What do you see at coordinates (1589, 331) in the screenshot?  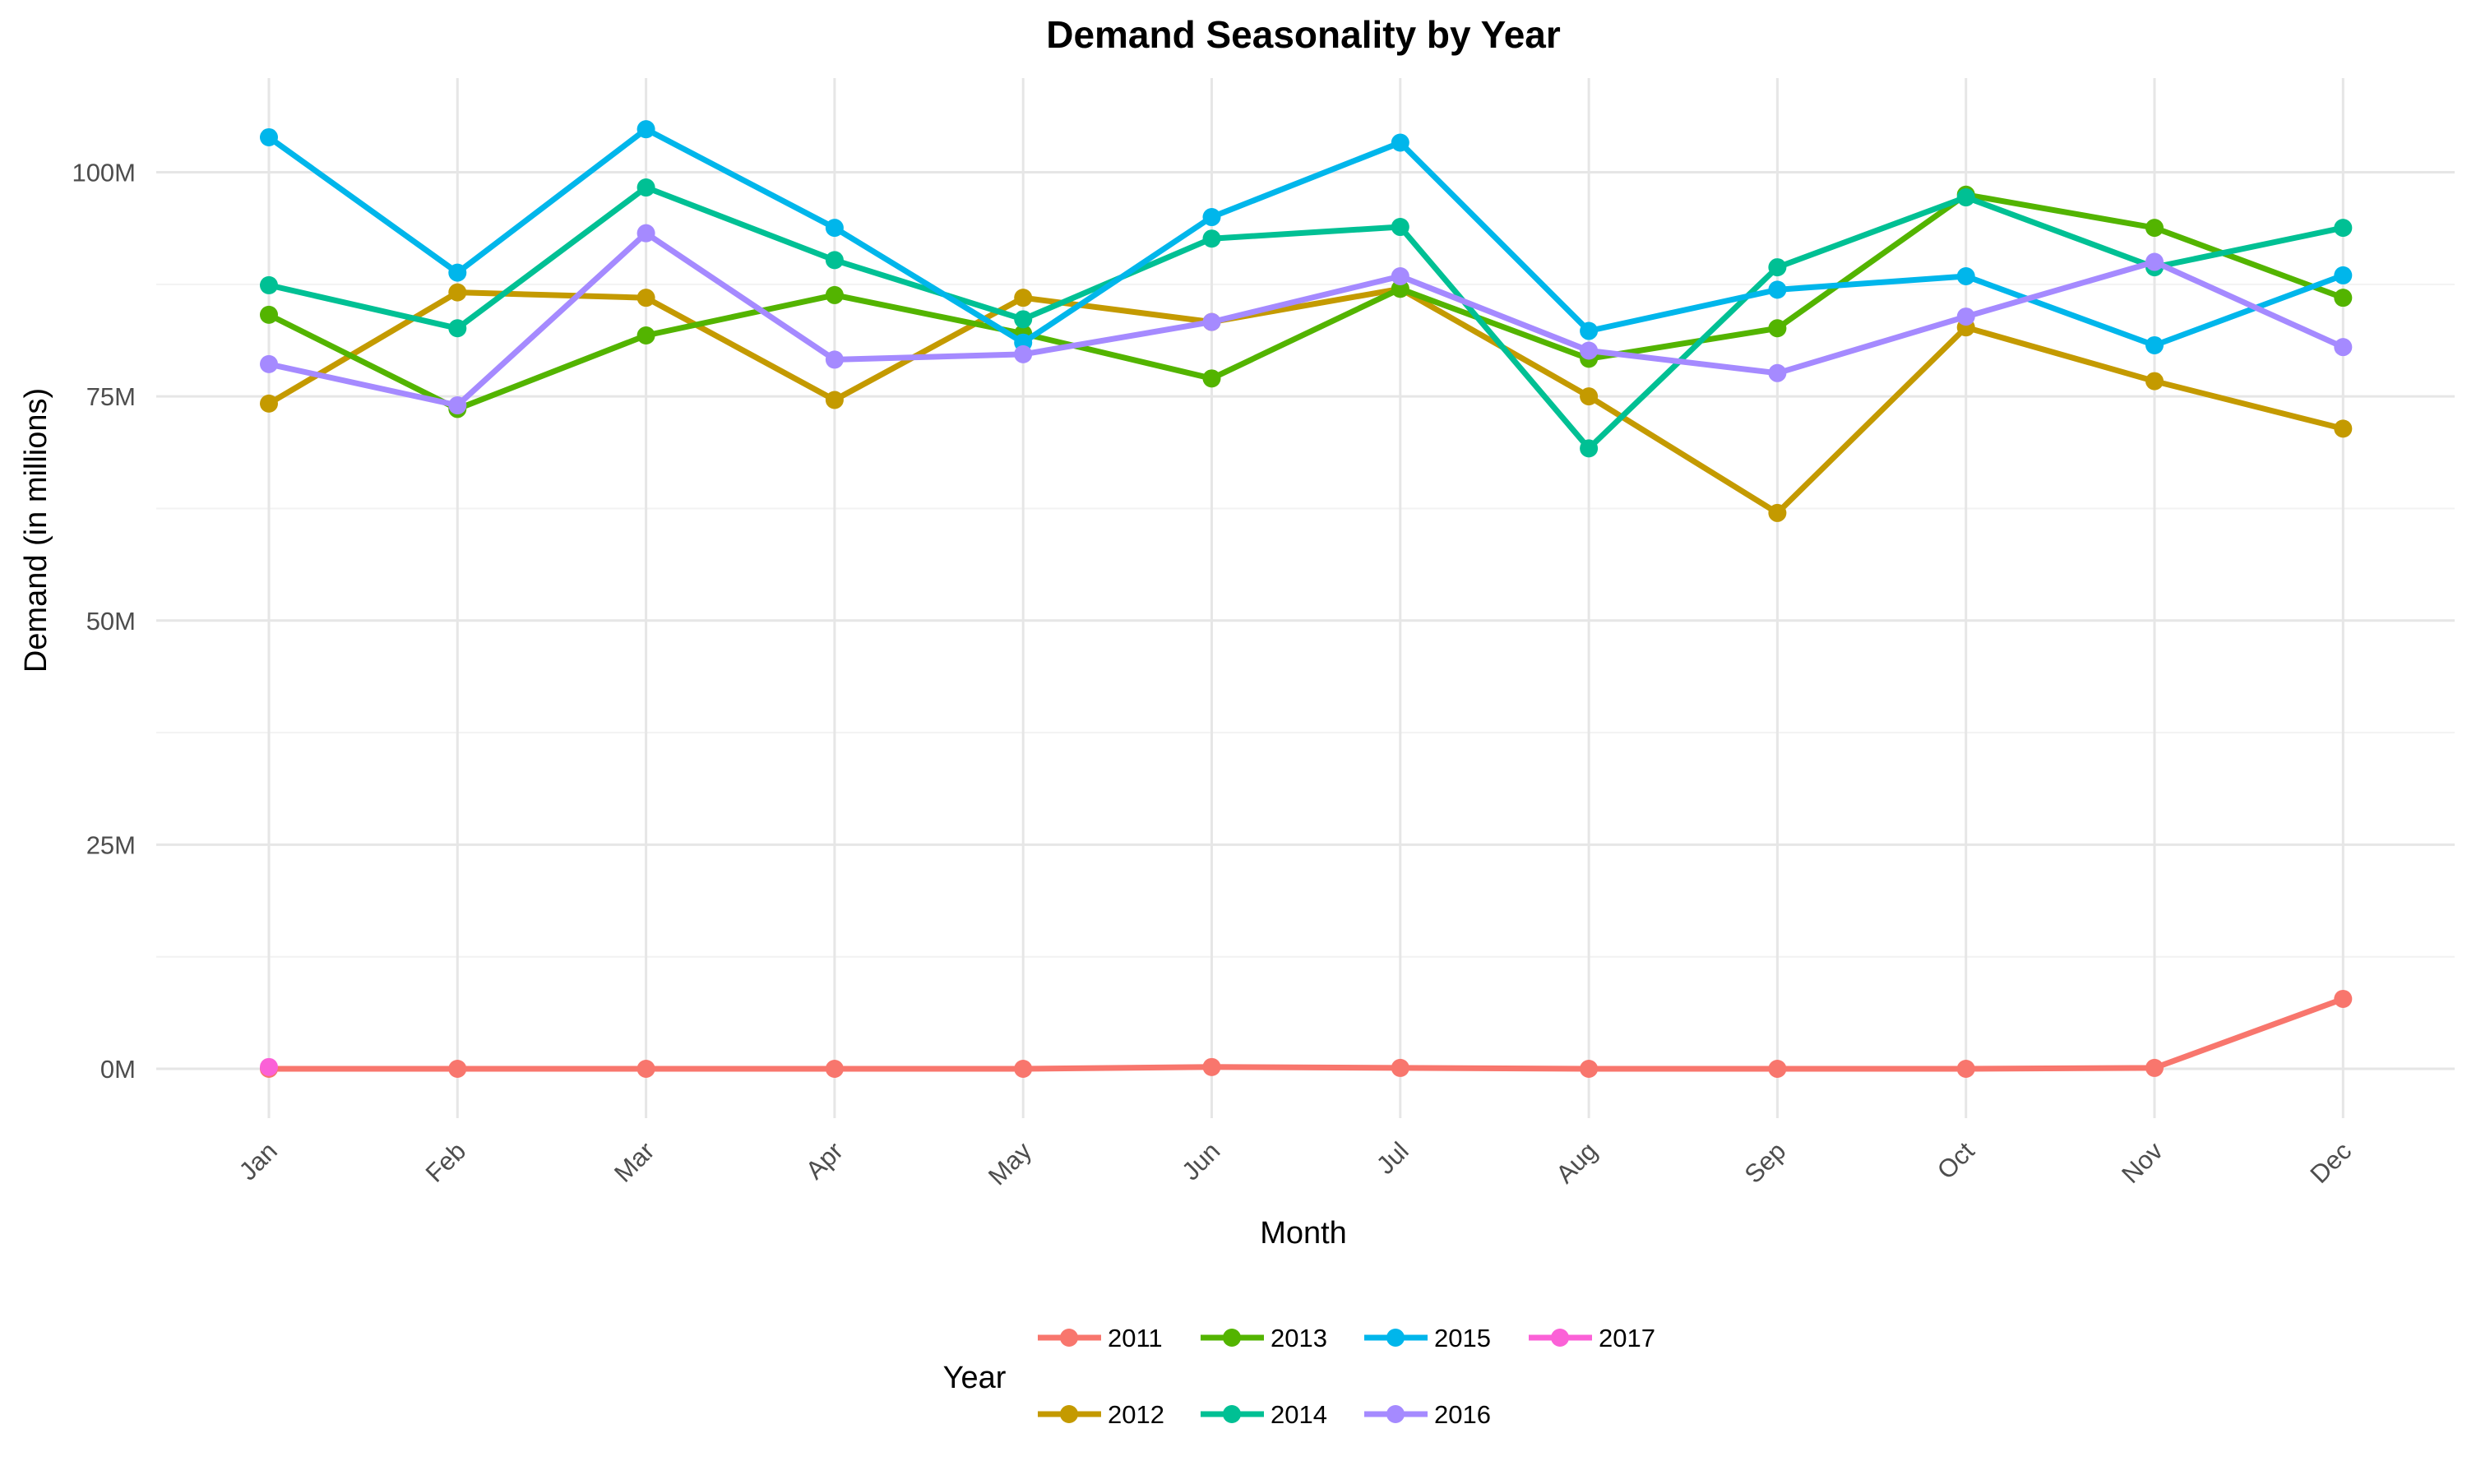 I see `data-point-2015-Aug` at bounding box center [1589, 331].